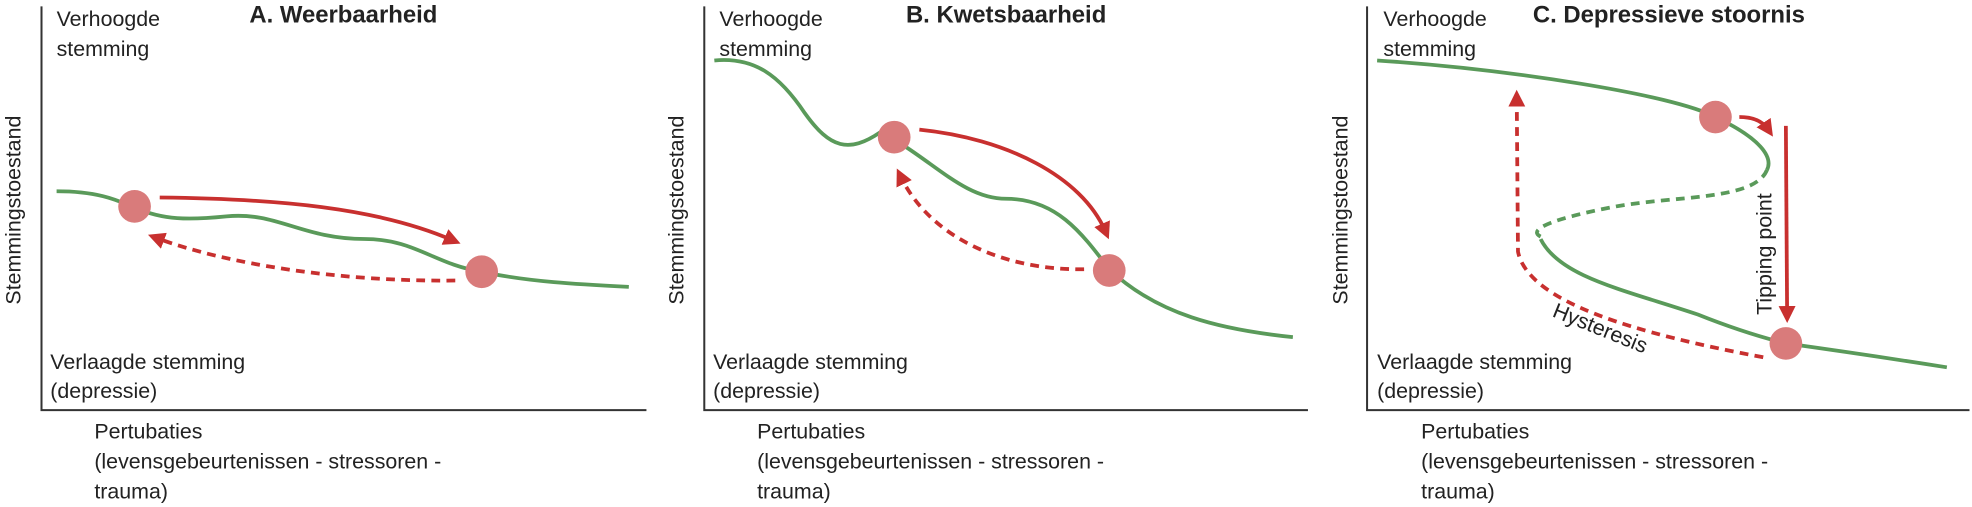 The image size is (1972, 507). I want to click on mood-curve-upper, so click(1574, 114).